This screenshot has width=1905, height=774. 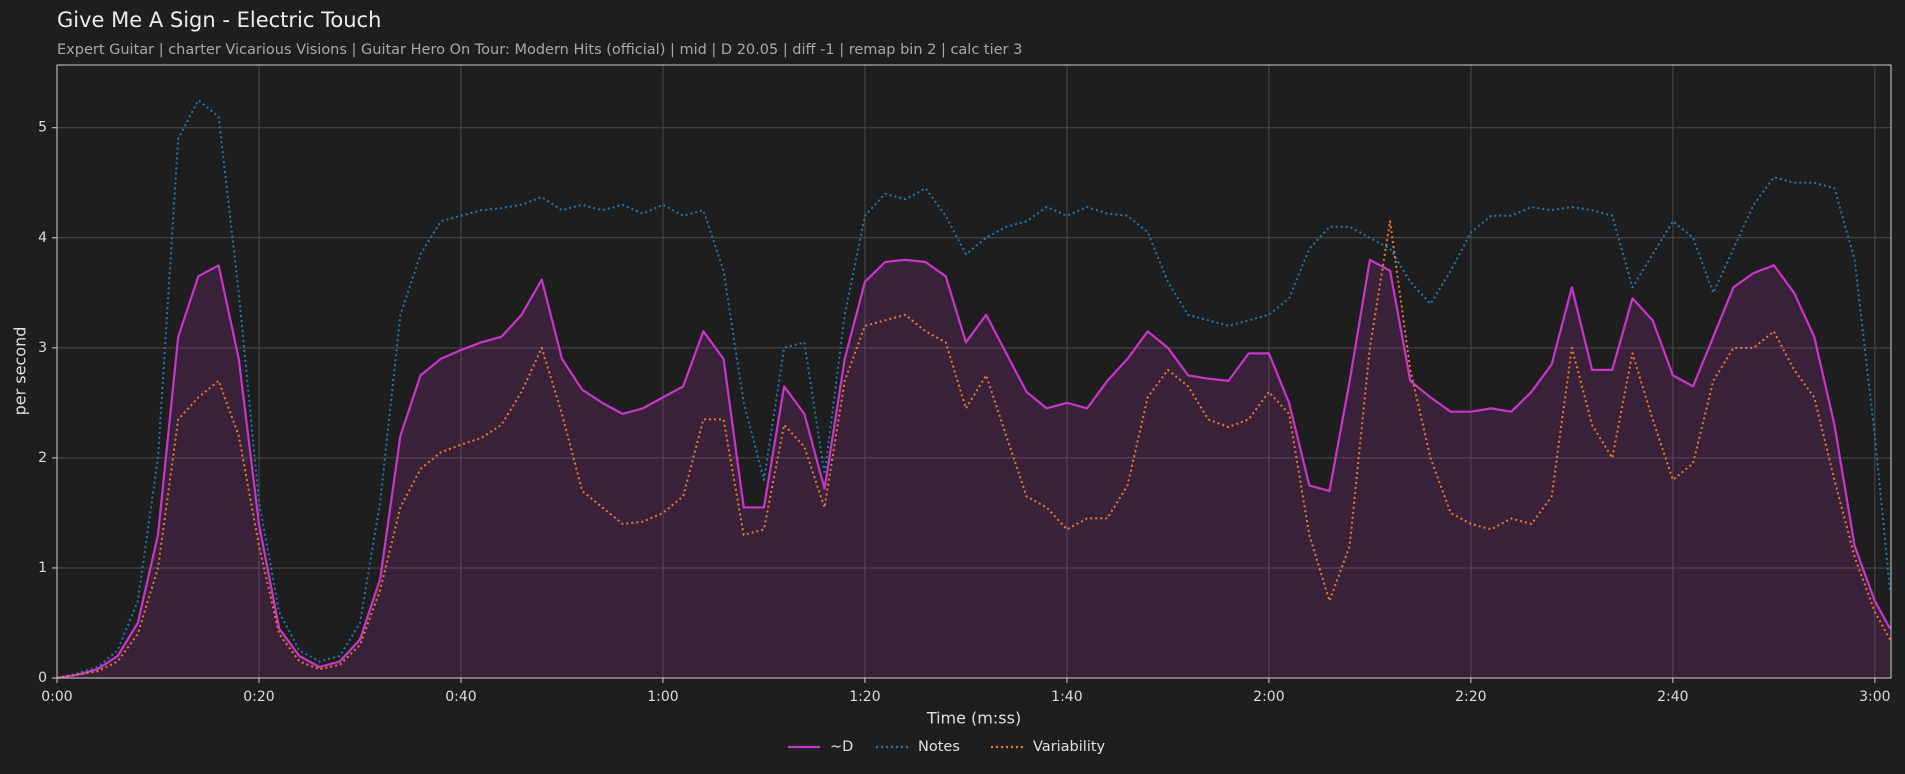 What do you see at coordinates (20, 371) in the screenshot?
I see `y-axis-label: per second` at bounding box center [20, 371].